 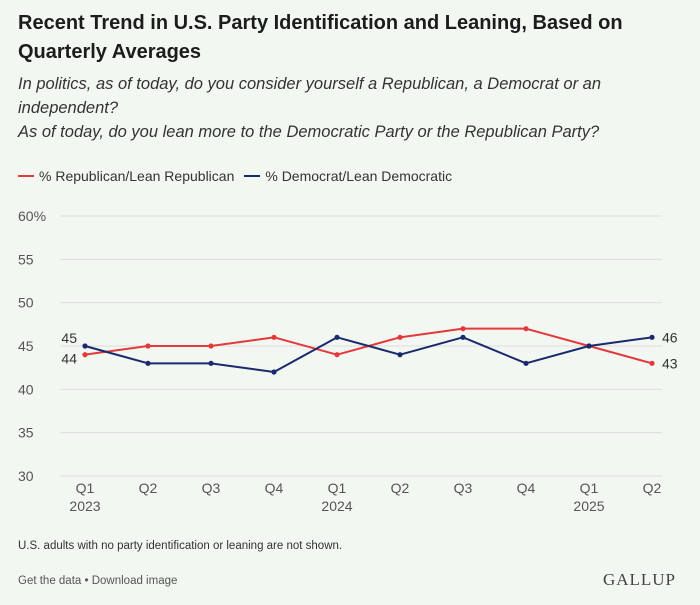 What do you see at coordinates (69, 359) in the screenshot?
I see `data-label: 44` at bounding box center [69, 359].